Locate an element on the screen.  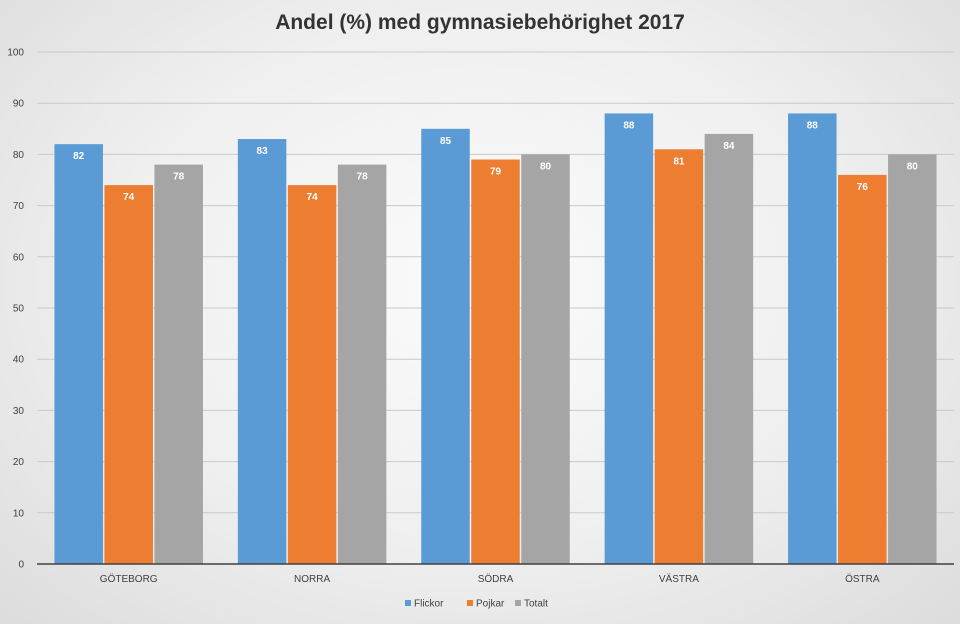
x-category-label: GÖTEBORG is located at coordinates (129, 579).